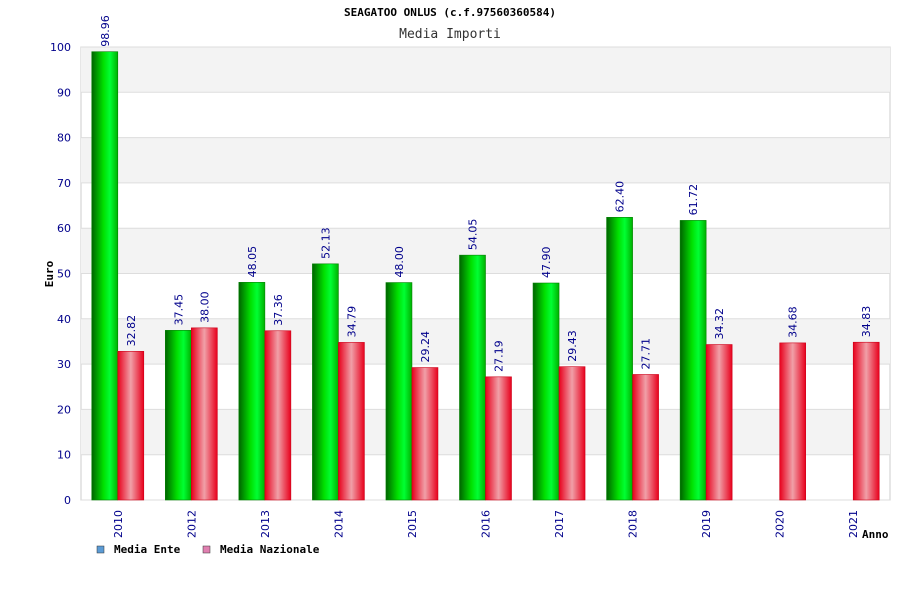 This screenshot has width=900, height=600. I want to click on bar-data-label: 34.79, so click(351, 322).